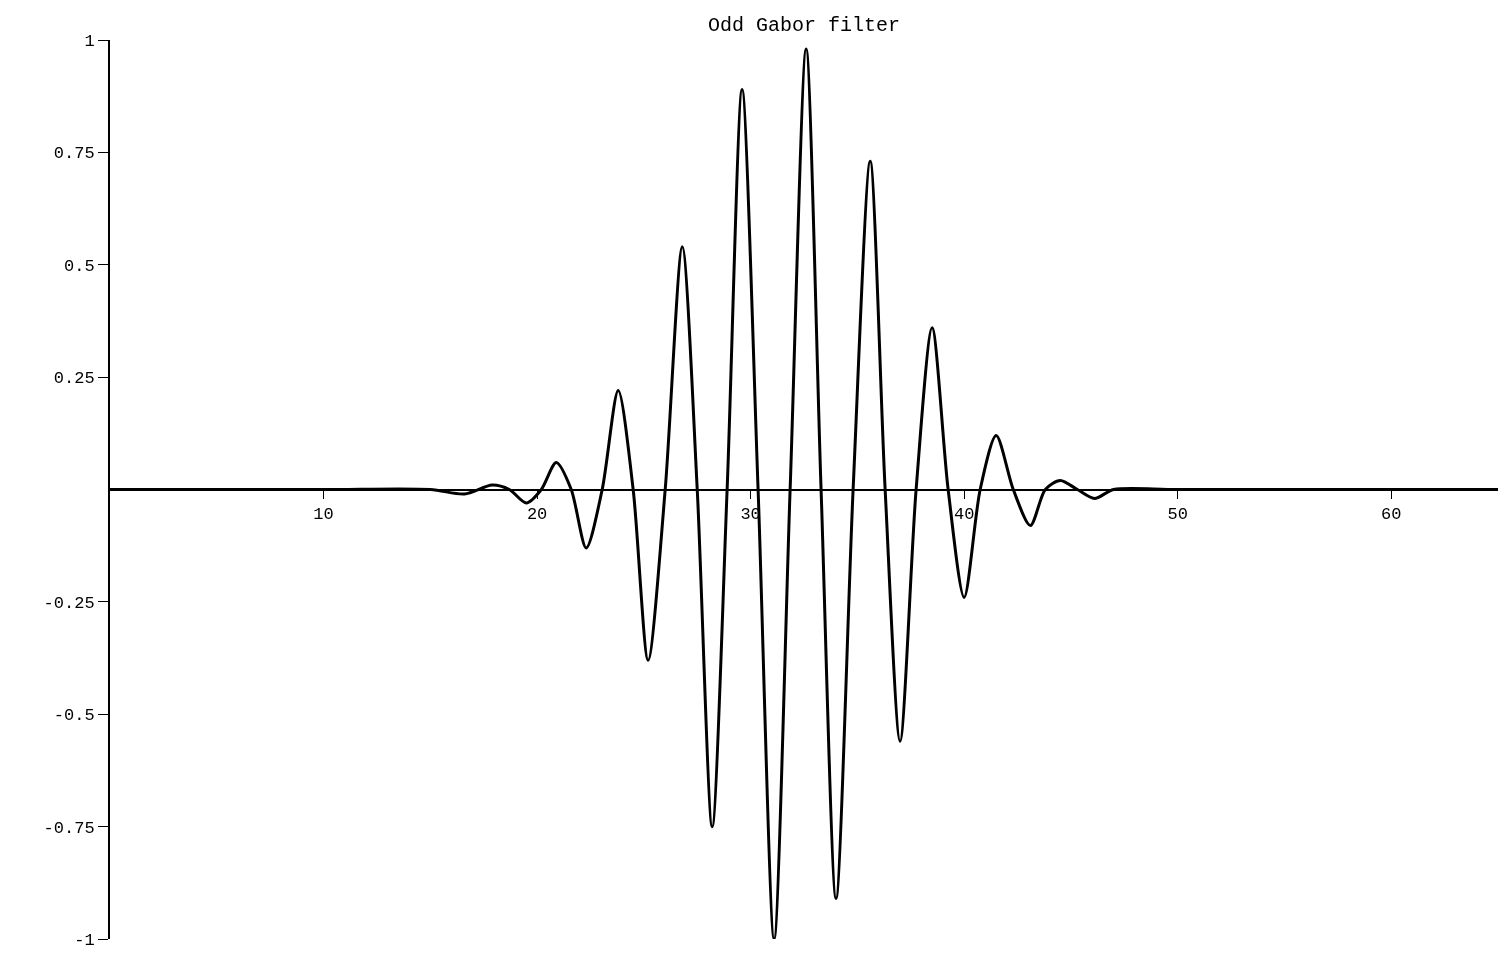 The height and width of the screenshot is (953, 1502). I want to click on x-tick-label: 50, so click(1177, 514).